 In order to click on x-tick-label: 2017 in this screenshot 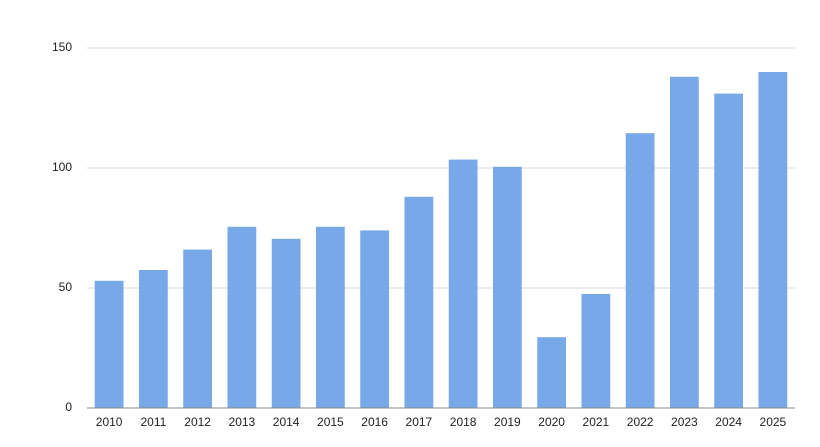, I will do `click(419, 422)`.